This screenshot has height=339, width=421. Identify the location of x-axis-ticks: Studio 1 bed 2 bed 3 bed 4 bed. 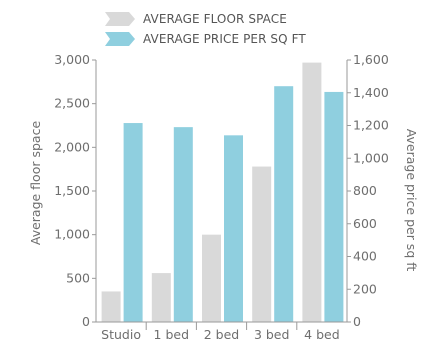
(220, 330).